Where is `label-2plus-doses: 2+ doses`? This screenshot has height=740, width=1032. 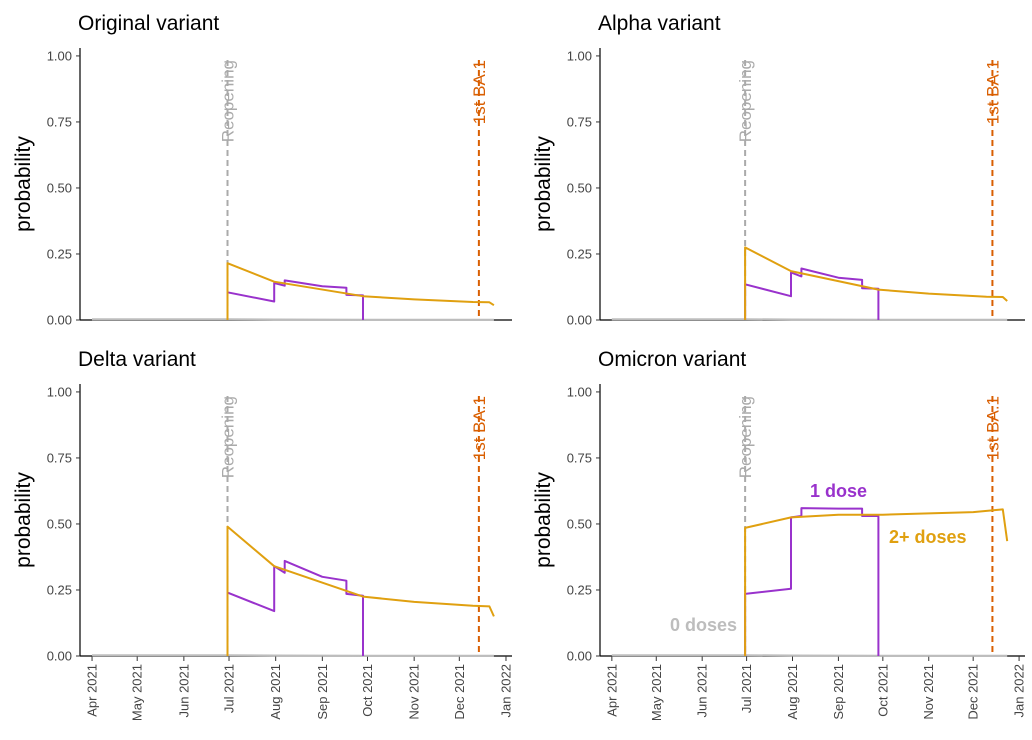 label-2plus-doses: 2+ doses is located at coordinates (928, 537).